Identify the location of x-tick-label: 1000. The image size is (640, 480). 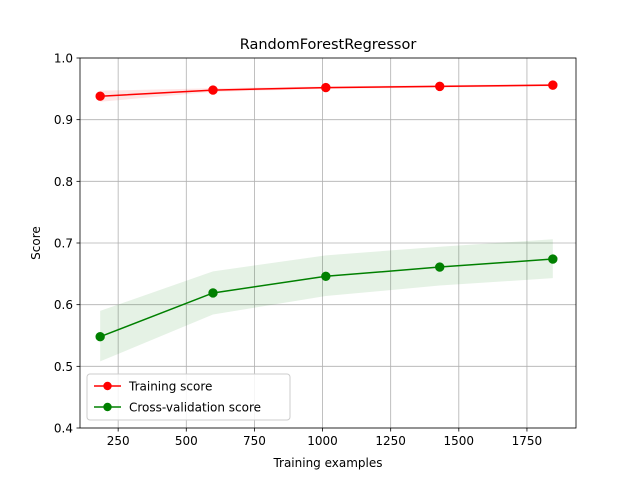
(322, 441).